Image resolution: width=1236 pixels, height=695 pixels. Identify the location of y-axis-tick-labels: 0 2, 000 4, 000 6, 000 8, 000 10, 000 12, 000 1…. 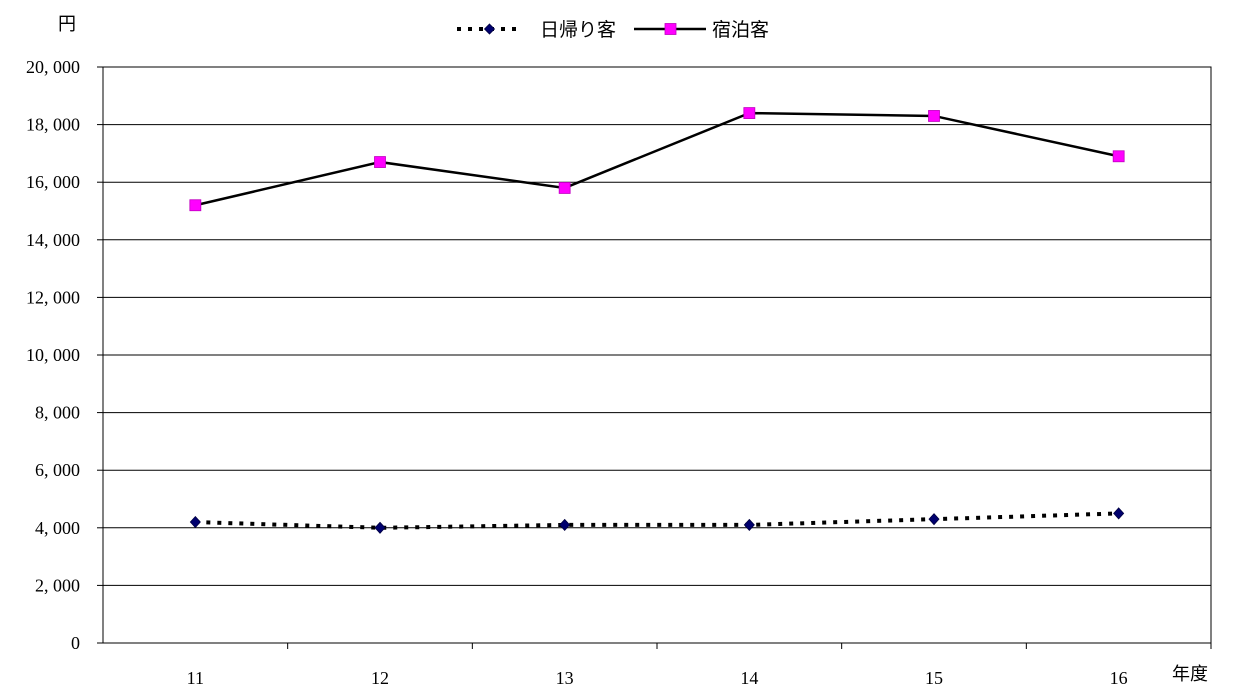
(53, 355).